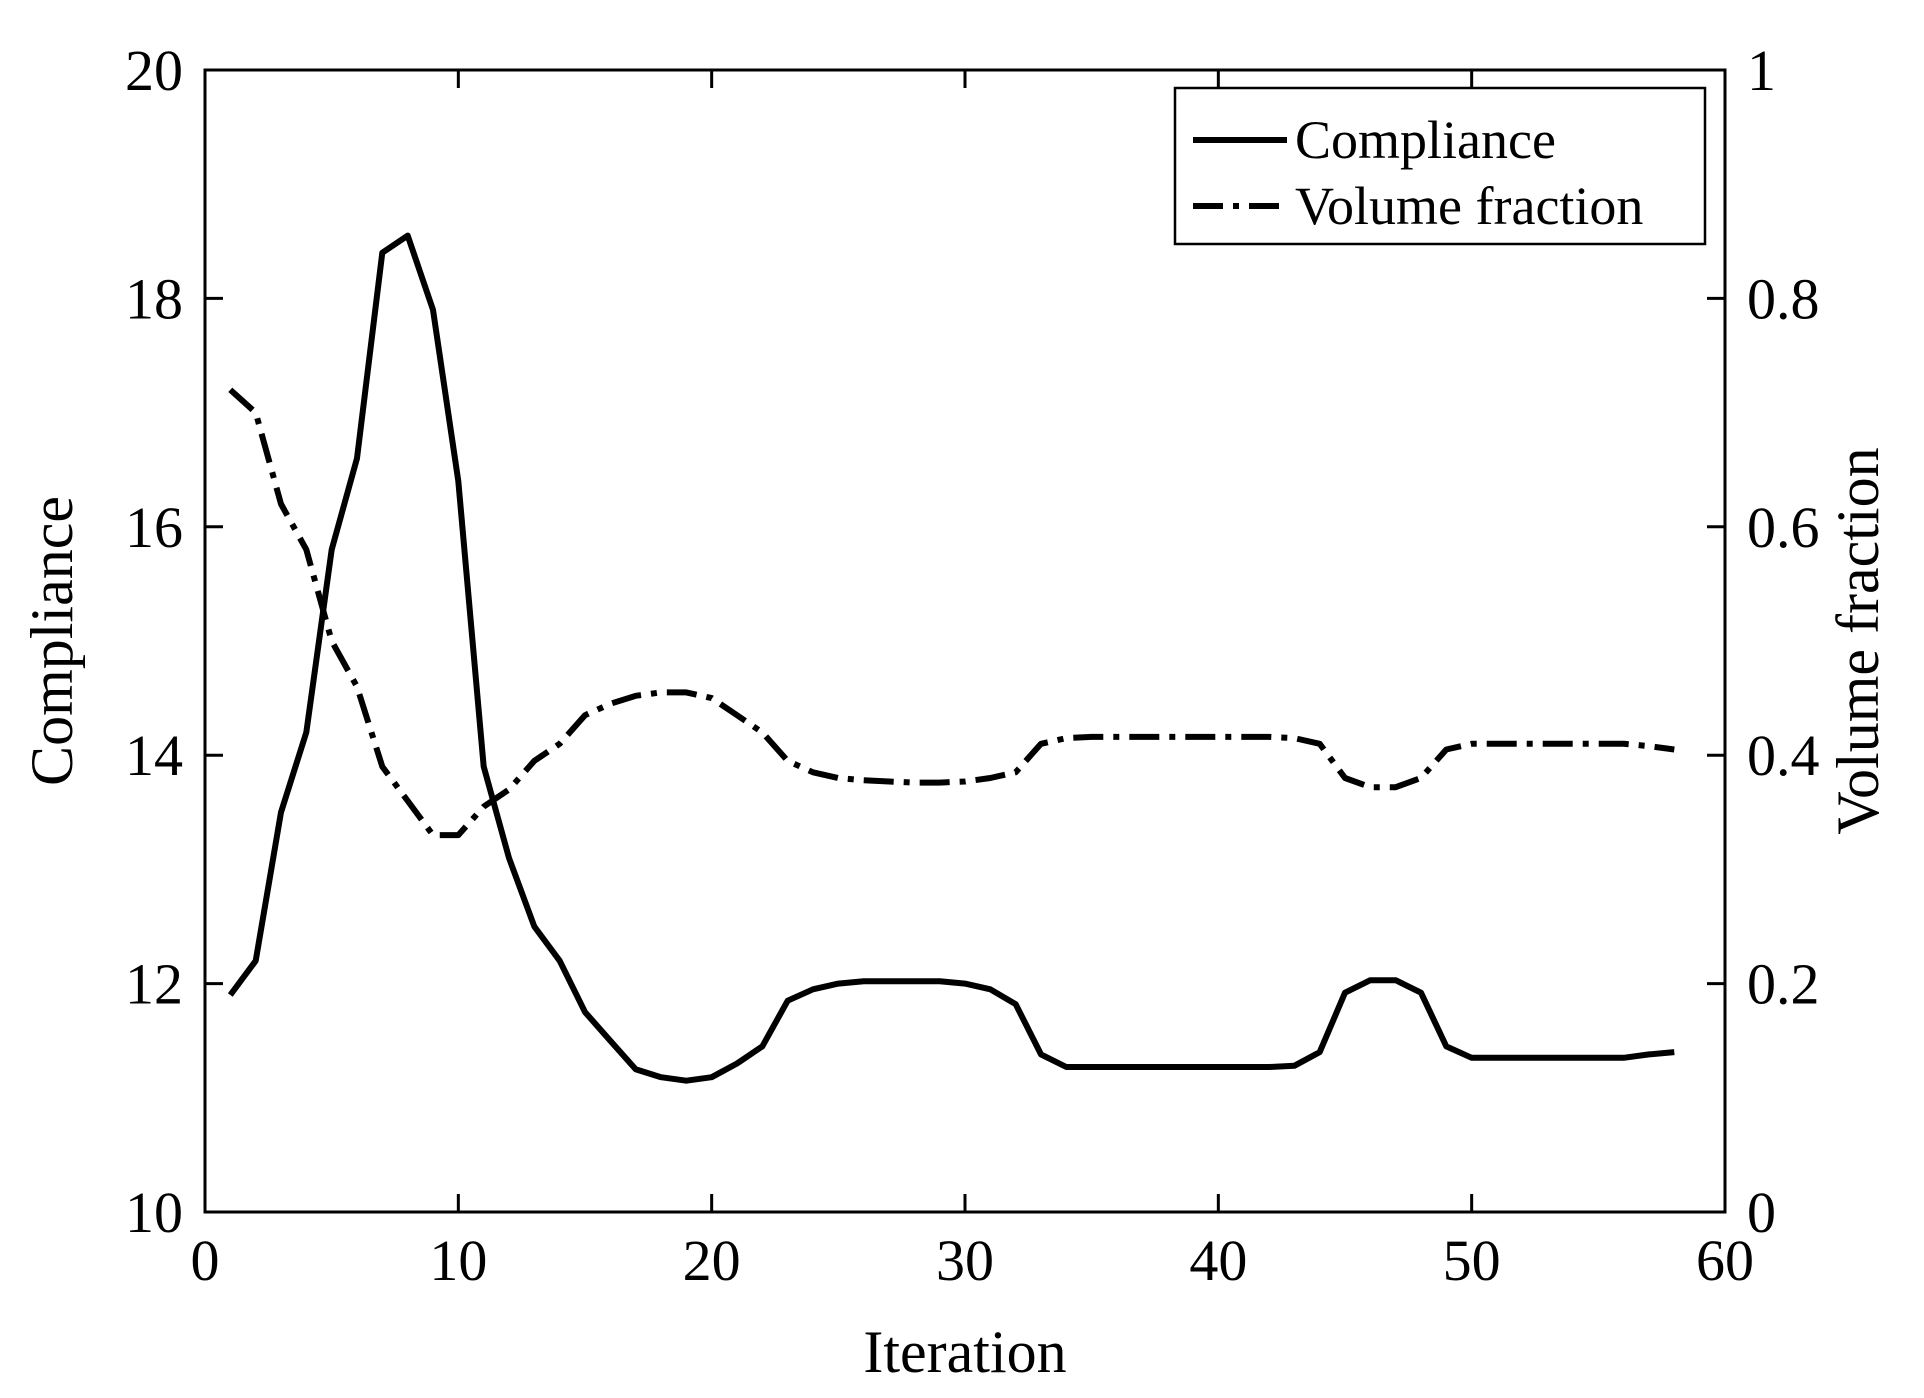  What do you see at coordinates (1425, 140) in the screenshot?
I see `legend-label-compliance: Compliance` at bounding box center [1425, 140].